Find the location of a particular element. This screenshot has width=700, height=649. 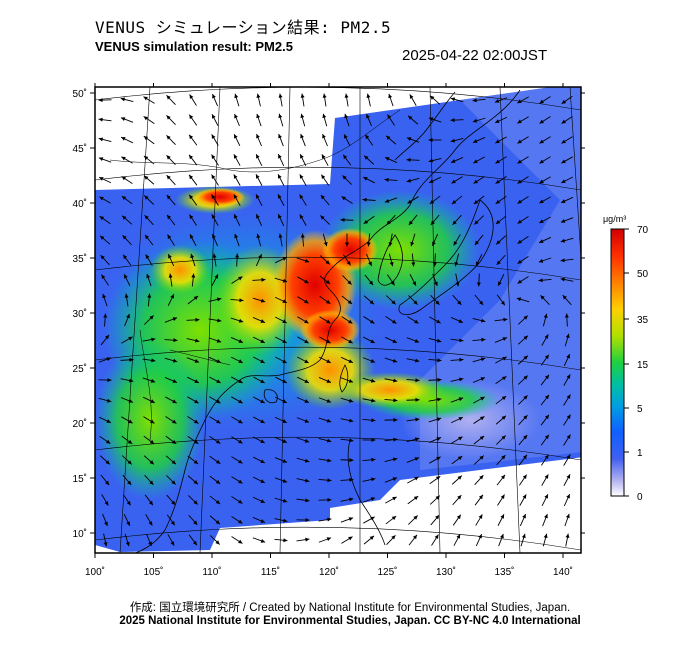

lat-tick-label: 20˚ is located at coordinates (80, 424).